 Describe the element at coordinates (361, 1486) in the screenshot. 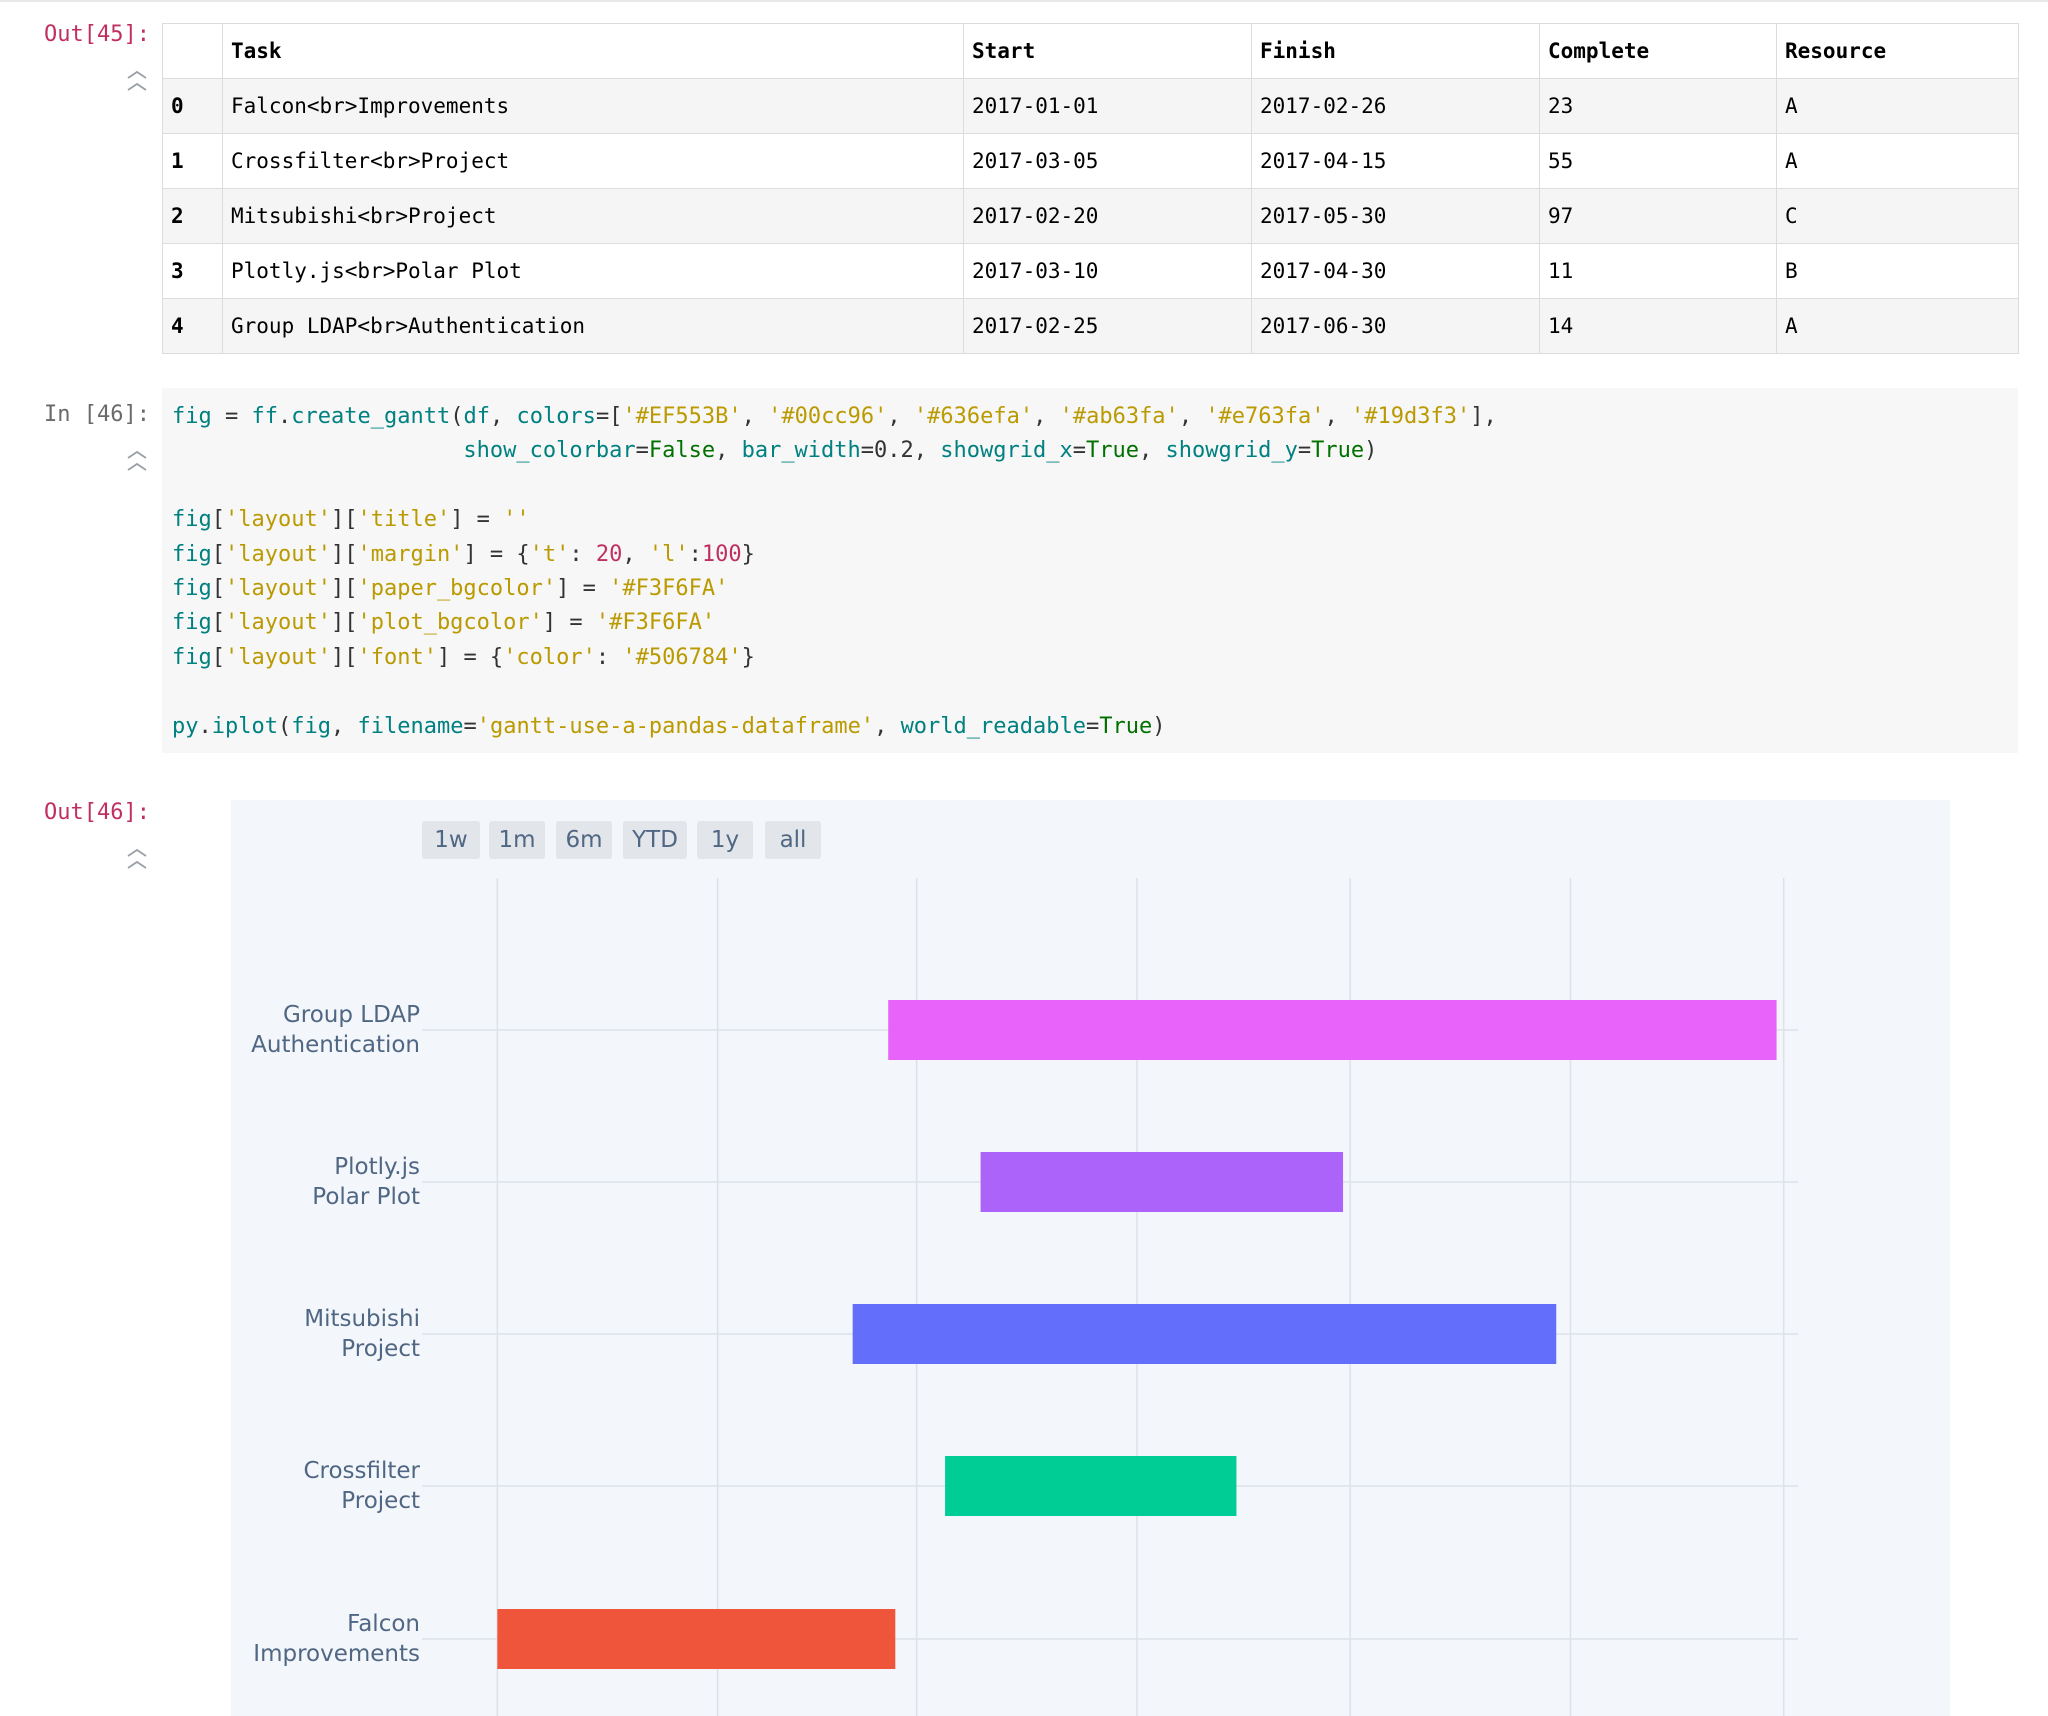

I see `y-axis-label: Crossfilter Project` at that location.